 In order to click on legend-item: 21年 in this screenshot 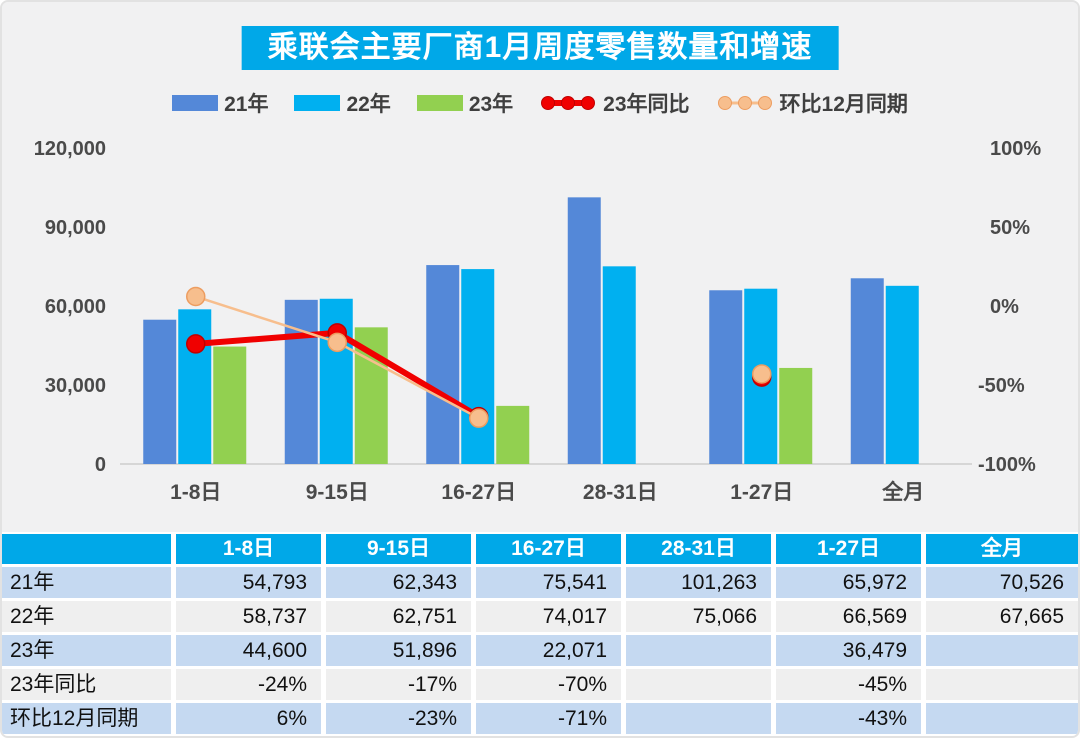, I will do `click(220, 103)`.